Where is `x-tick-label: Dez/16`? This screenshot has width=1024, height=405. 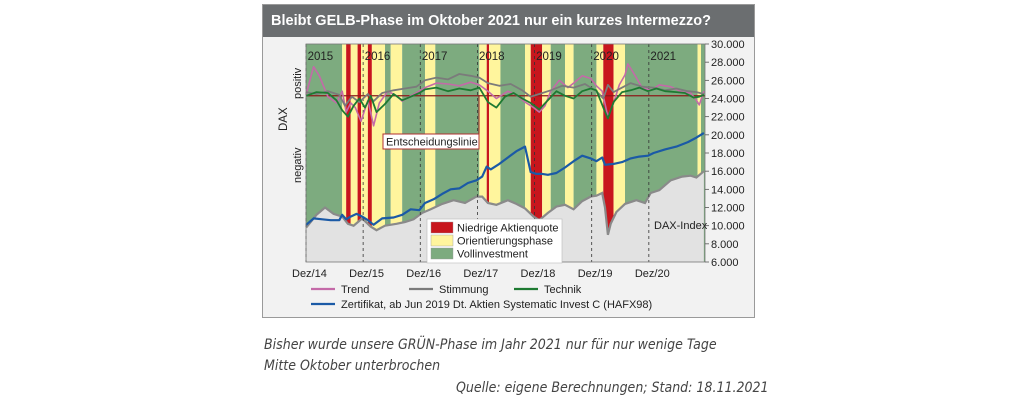 x-tick-label: Dez/16 is located at coordinates (423, 274).